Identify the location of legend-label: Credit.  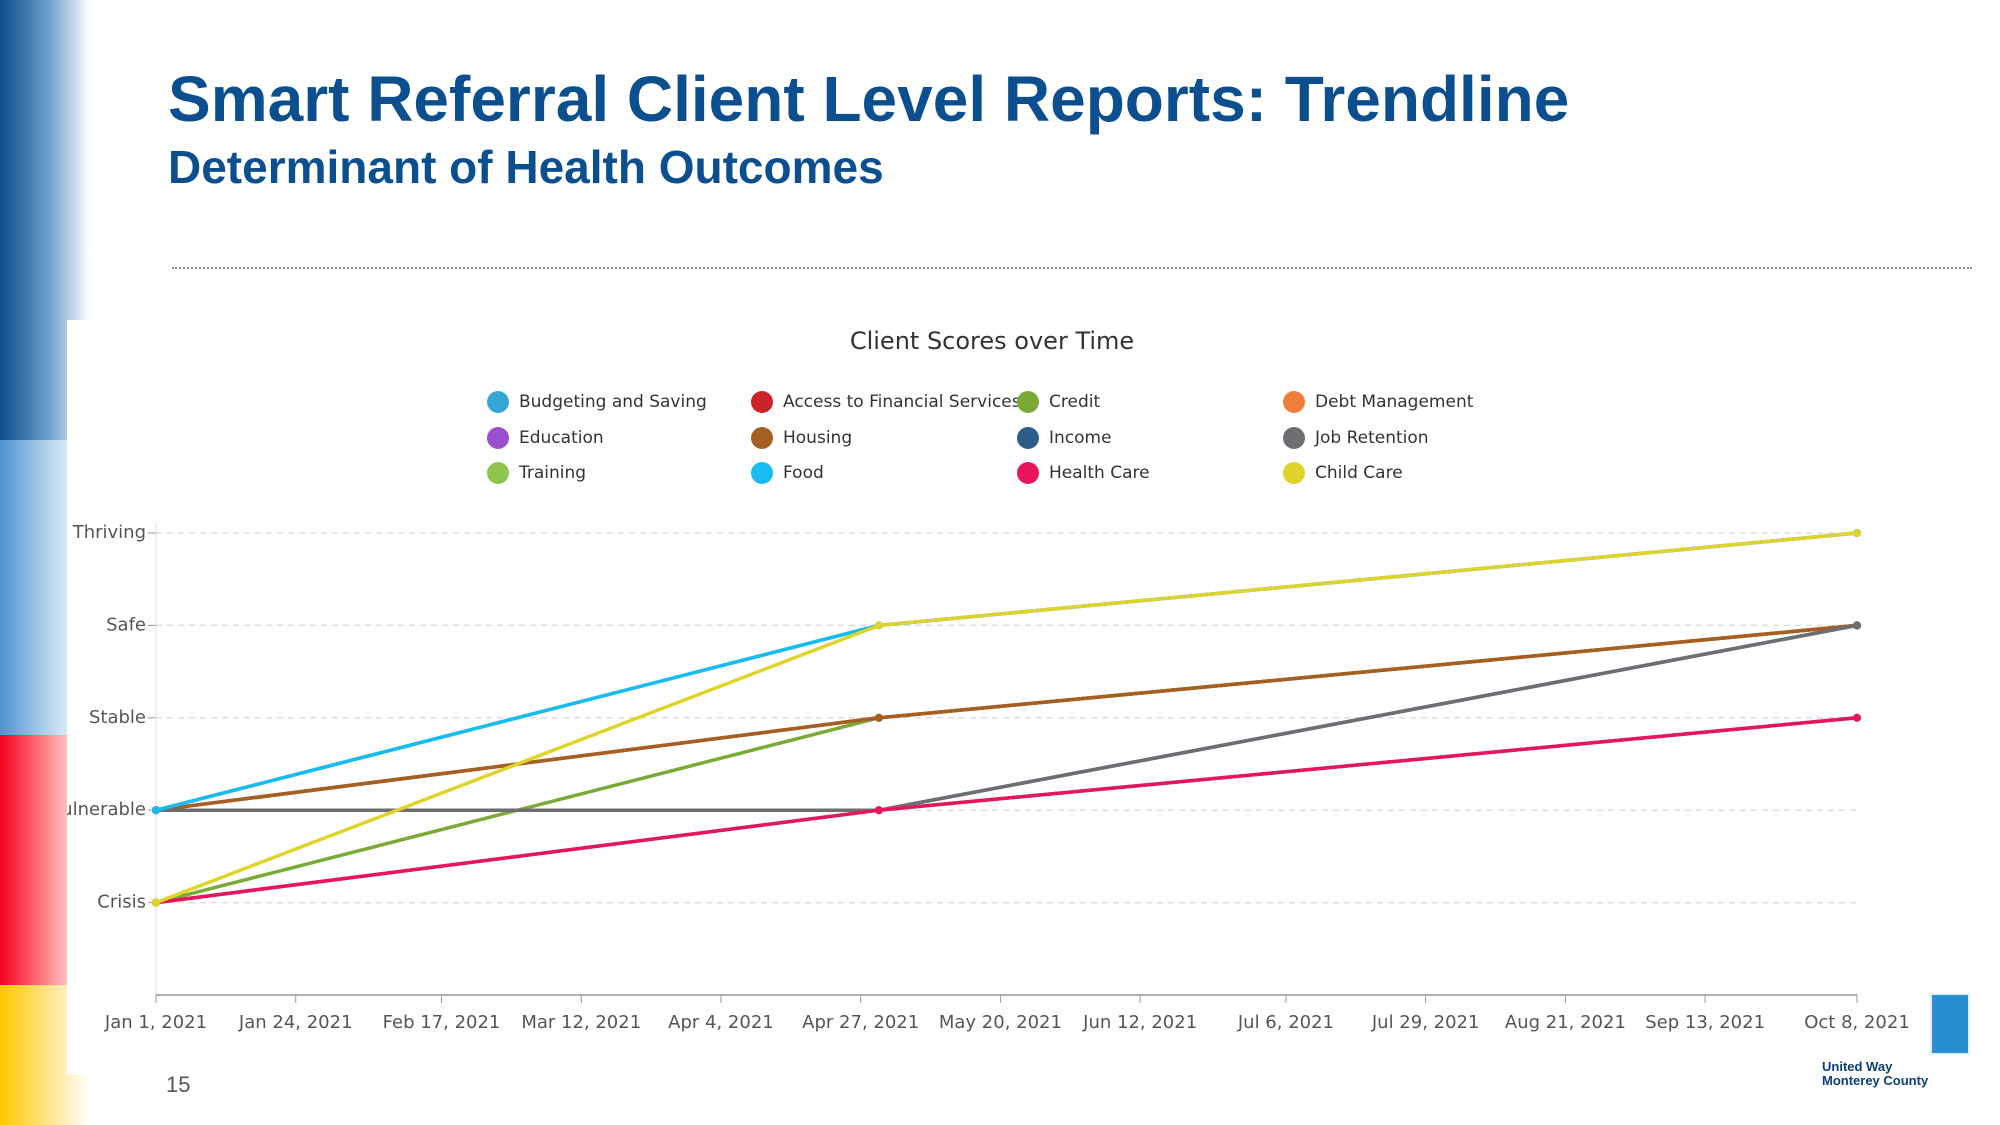
(1074, 402).